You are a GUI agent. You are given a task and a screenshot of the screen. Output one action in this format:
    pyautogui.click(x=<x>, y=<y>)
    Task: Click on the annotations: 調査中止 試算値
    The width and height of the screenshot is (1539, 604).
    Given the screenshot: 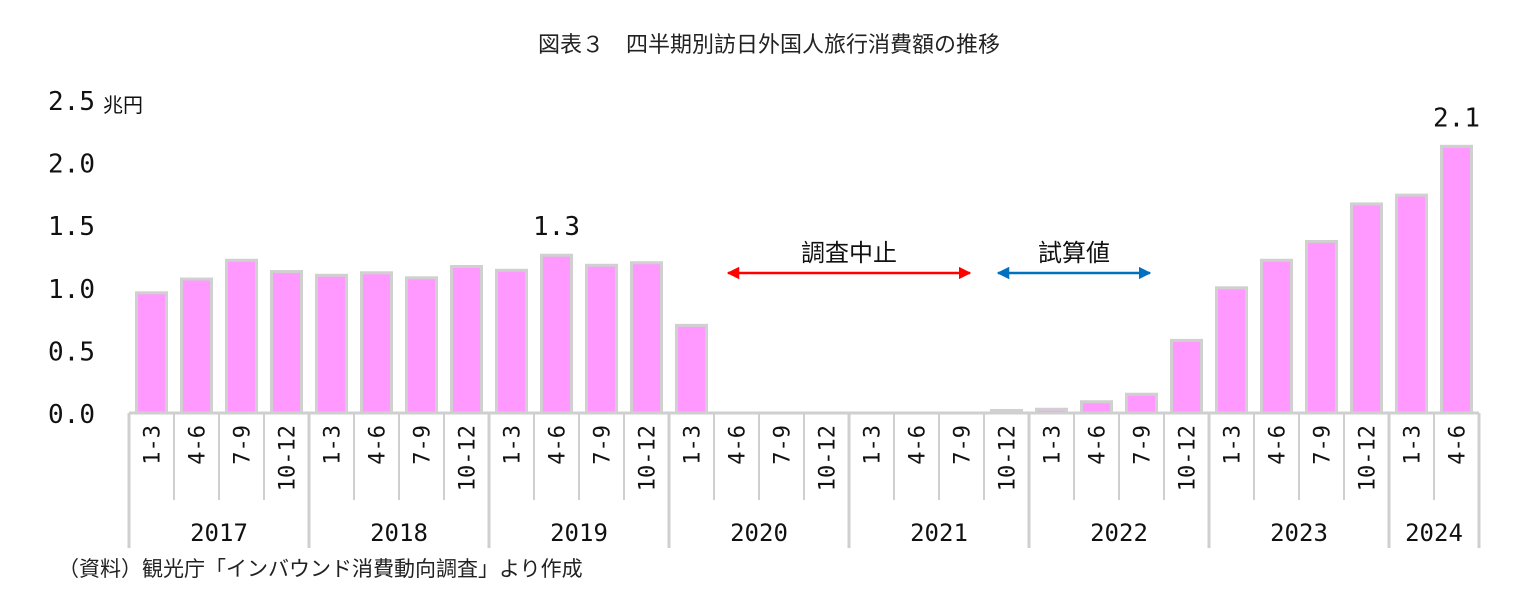 What is the action you would take?
    pyautogui.click(x=939, y=259)
    